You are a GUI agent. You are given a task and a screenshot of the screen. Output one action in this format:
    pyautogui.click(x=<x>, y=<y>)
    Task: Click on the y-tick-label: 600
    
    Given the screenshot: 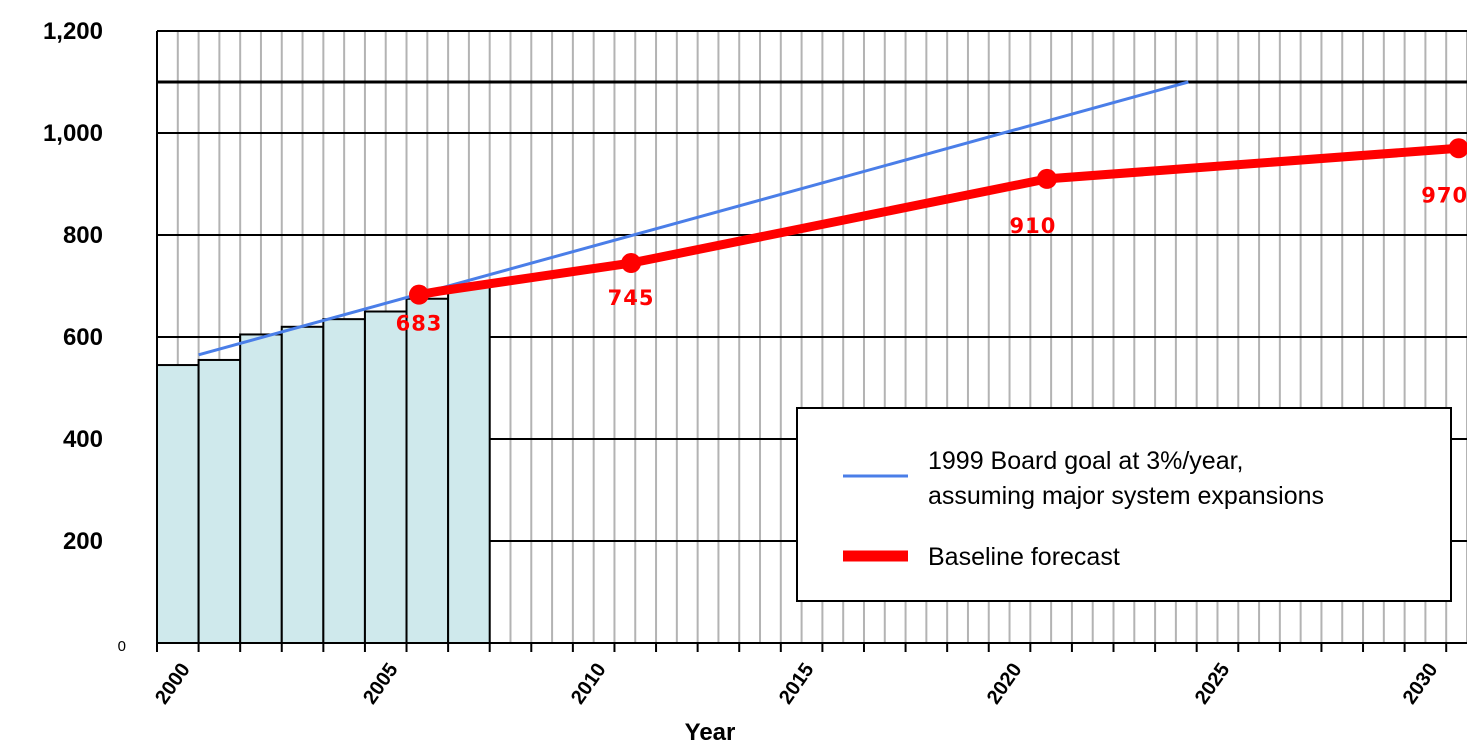 What is the action you would take?
    pyautogui.click(x=83, y=337)
    